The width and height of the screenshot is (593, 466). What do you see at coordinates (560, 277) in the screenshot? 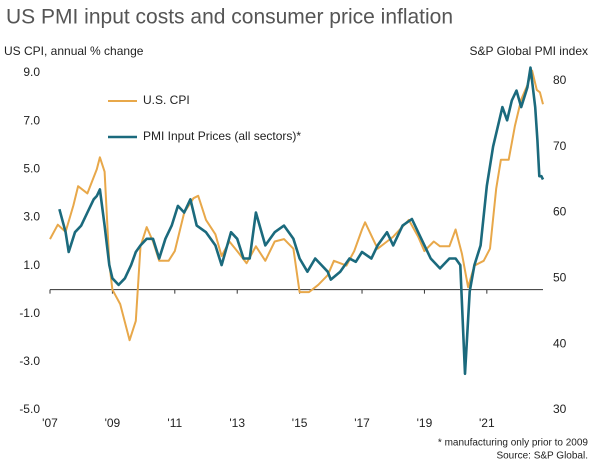
I see `y2-tick-label: 50` at bounding box center [560, 277].